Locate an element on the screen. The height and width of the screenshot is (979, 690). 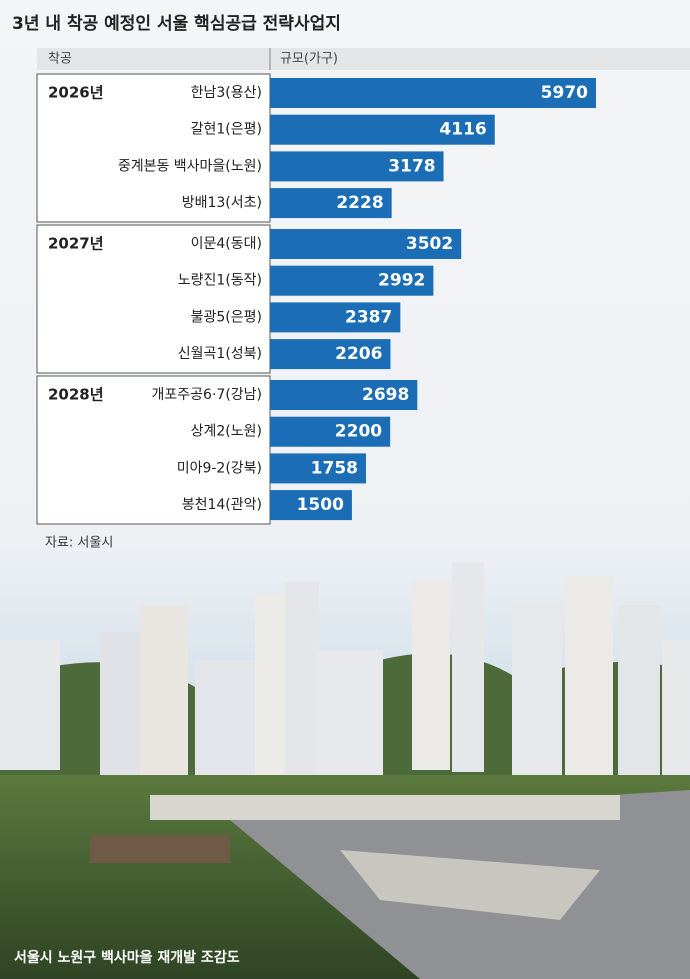
category-label: 중계본동 백사마을(노원) is located at coordinates (190, 166).